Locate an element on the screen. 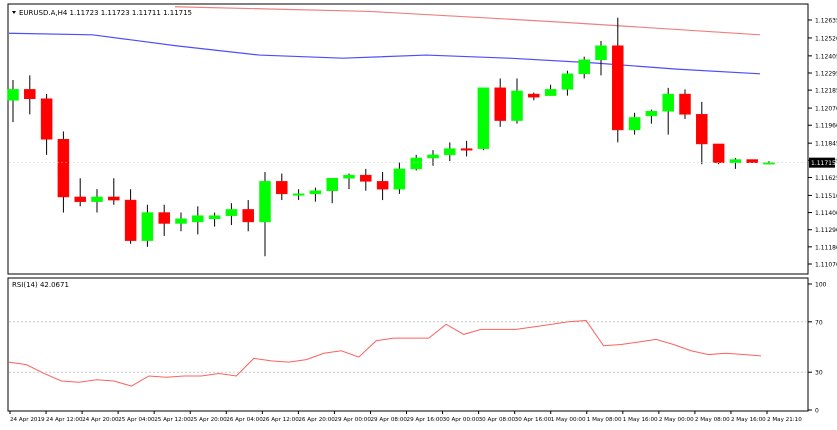 Image resolution: width=837 pixels, height=430 pixels. time-tick-label: 2 May 08:00 is located at coordinates (712, 420).